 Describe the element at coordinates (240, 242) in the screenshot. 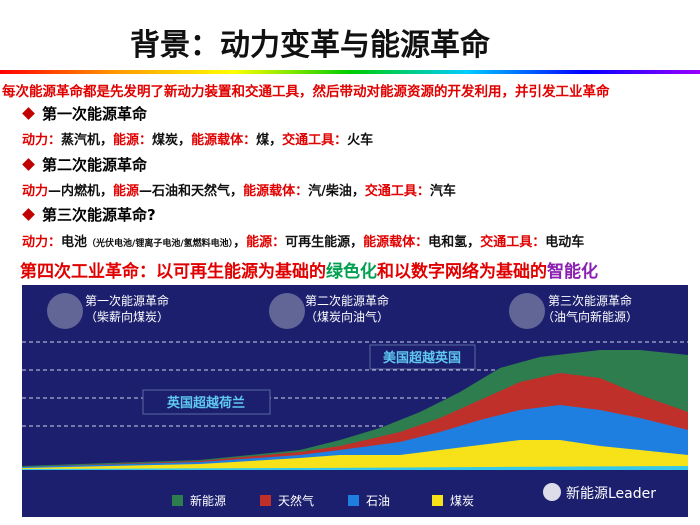

I see `text-segment: ，` at that location.